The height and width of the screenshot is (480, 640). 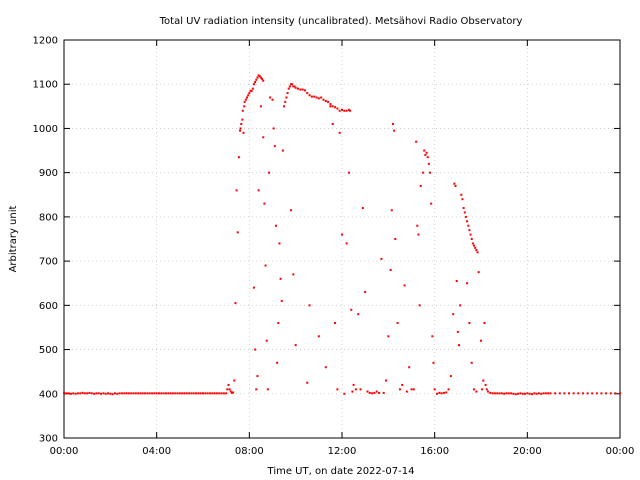 What do you see at coordinates (64, 451) in the screenshot?
I see `x-tick-label: 00:00` at bounding box center [64, 451].